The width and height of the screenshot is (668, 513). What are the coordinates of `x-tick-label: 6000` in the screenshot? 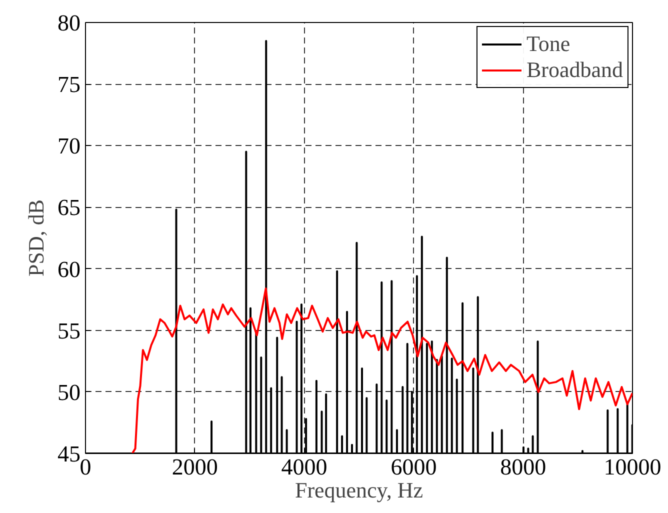 It's located at (413, 467).